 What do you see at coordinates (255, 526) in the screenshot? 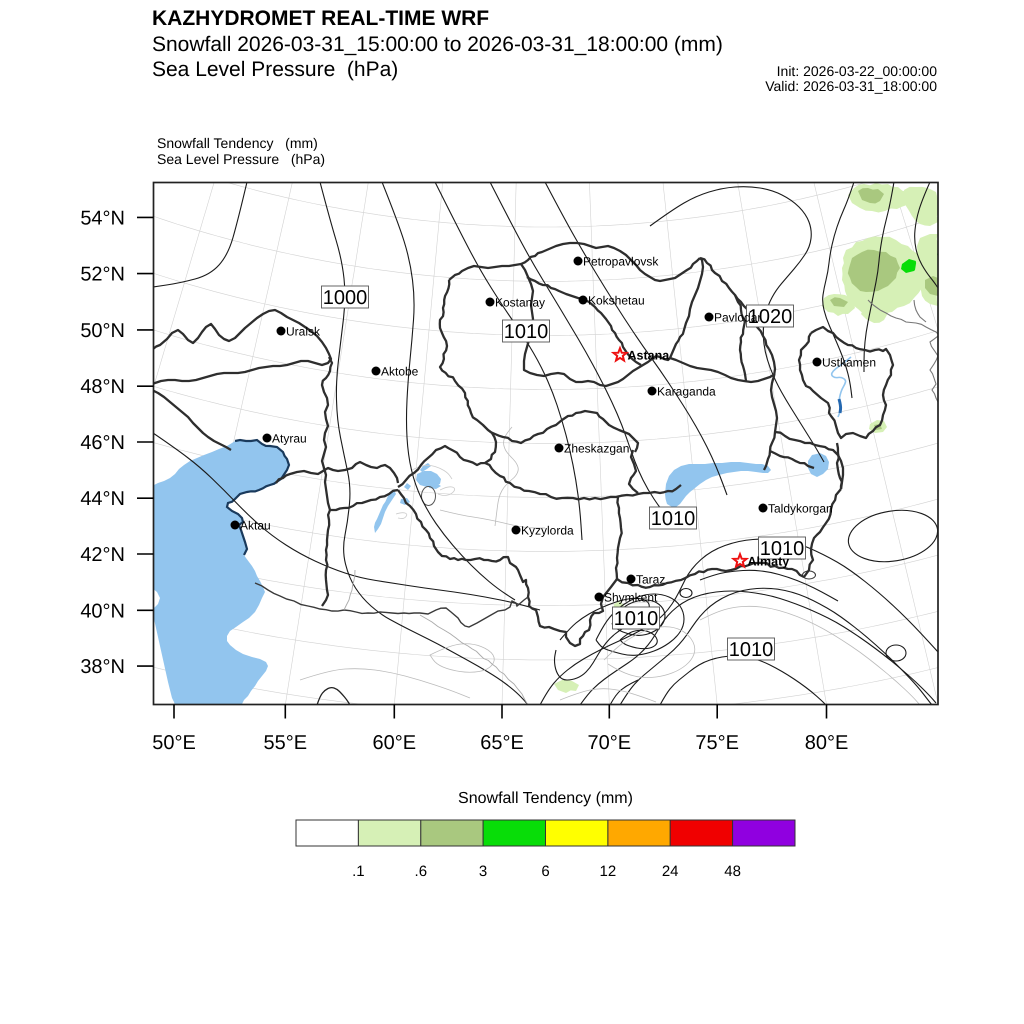
I see `svg-text: Aktau` at bounding box center [255, 526].